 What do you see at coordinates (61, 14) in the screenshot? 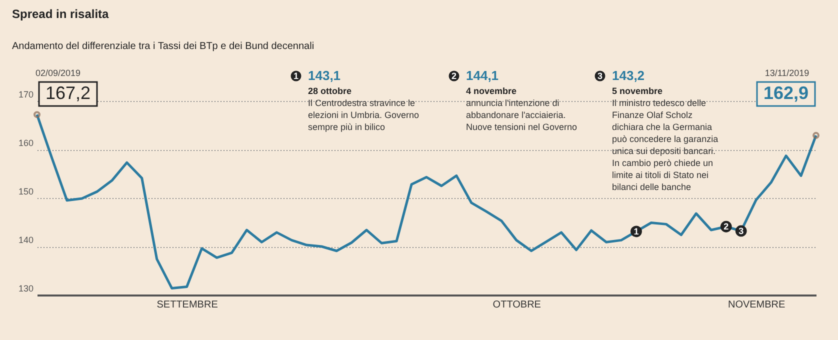
I see `chart-title: Spread in risalita` at bounding box center [61, 14].